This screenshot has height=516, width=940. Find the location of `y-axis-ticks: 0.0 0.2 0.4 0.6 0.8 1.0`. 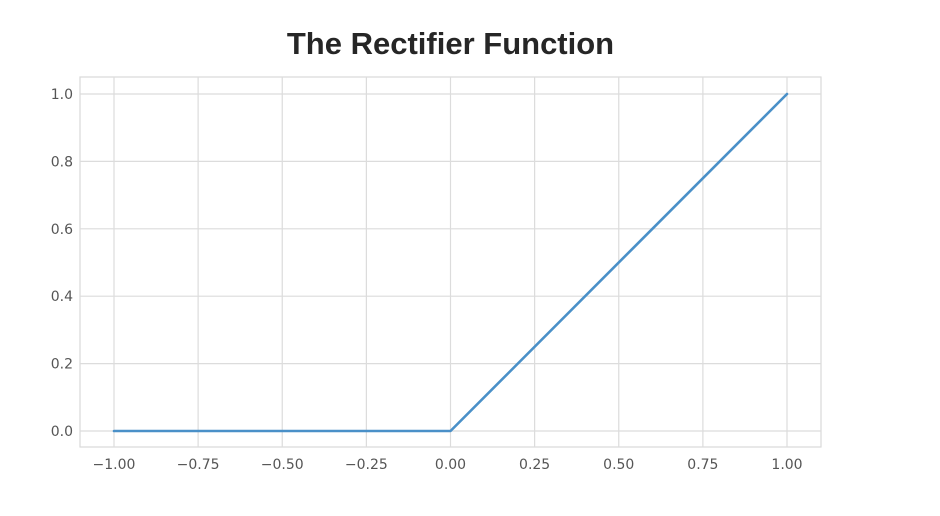

y-axis-ticks: 0.0 0.2 0.4 0.6 0.8 1.0 is located at coordinates (62, 263).